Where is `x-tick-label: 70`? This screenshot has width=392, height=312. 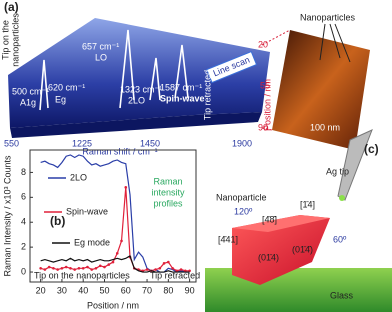
x-tick-label: 70 is located at coordinates (147, 290).